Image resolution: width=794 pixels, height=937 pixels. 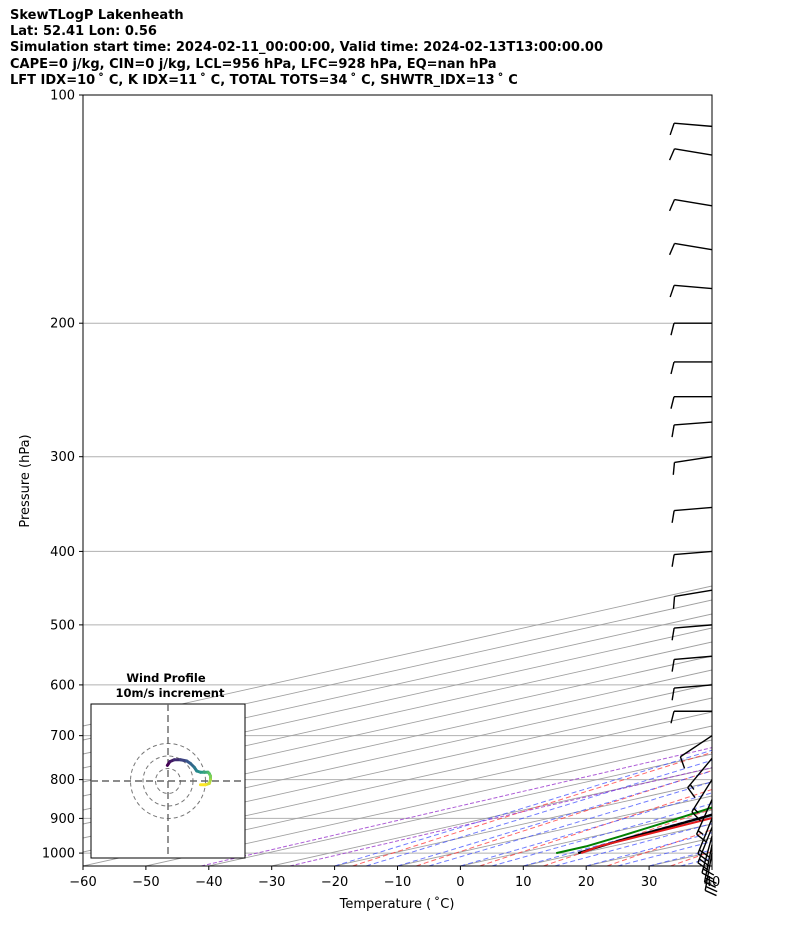 I want to click on y-tick-label: 300, so click(x=62, y=457).